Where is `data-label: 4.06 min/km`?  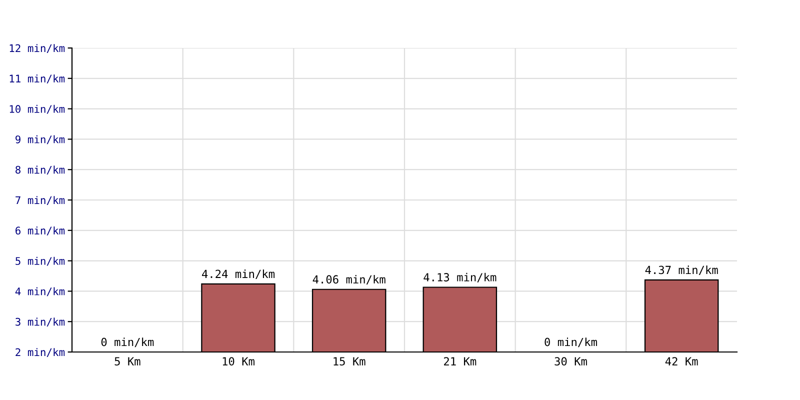 data-label: 4.06 min/km is located at coordinates (349, 279).